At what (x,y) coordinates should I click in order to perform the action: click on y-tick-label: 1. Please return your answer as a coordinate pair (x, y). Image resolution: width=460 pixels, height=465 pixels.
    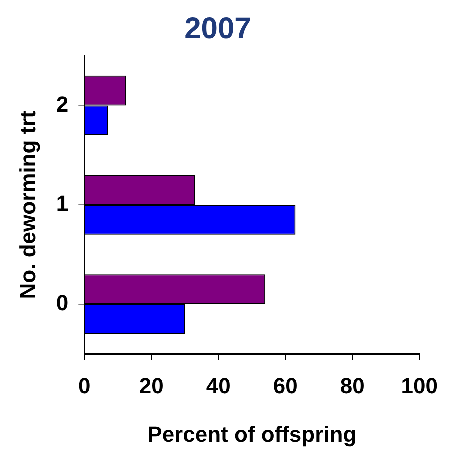
    Looking at the image, I should click on (62, 203).